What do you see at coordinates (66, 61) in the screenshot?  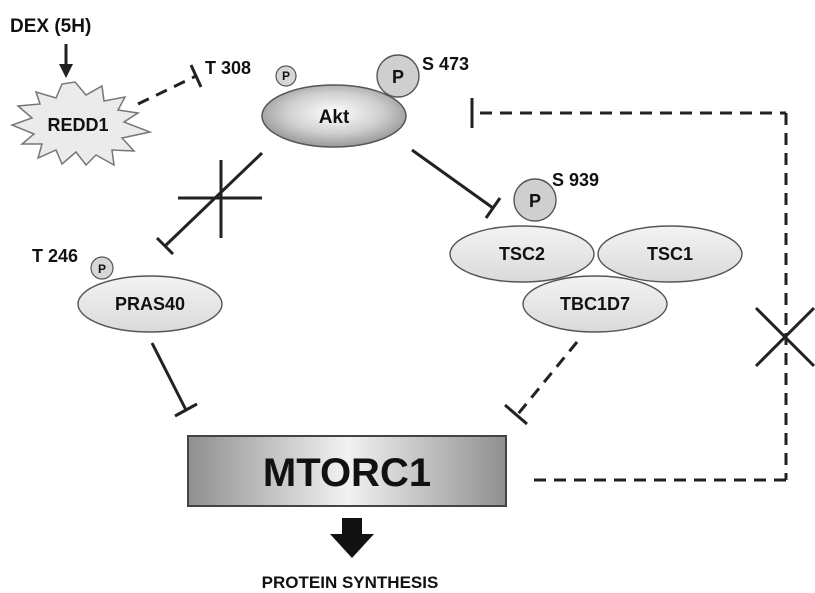 I see `stimulus-arrow` at bounding box center [66, 61].